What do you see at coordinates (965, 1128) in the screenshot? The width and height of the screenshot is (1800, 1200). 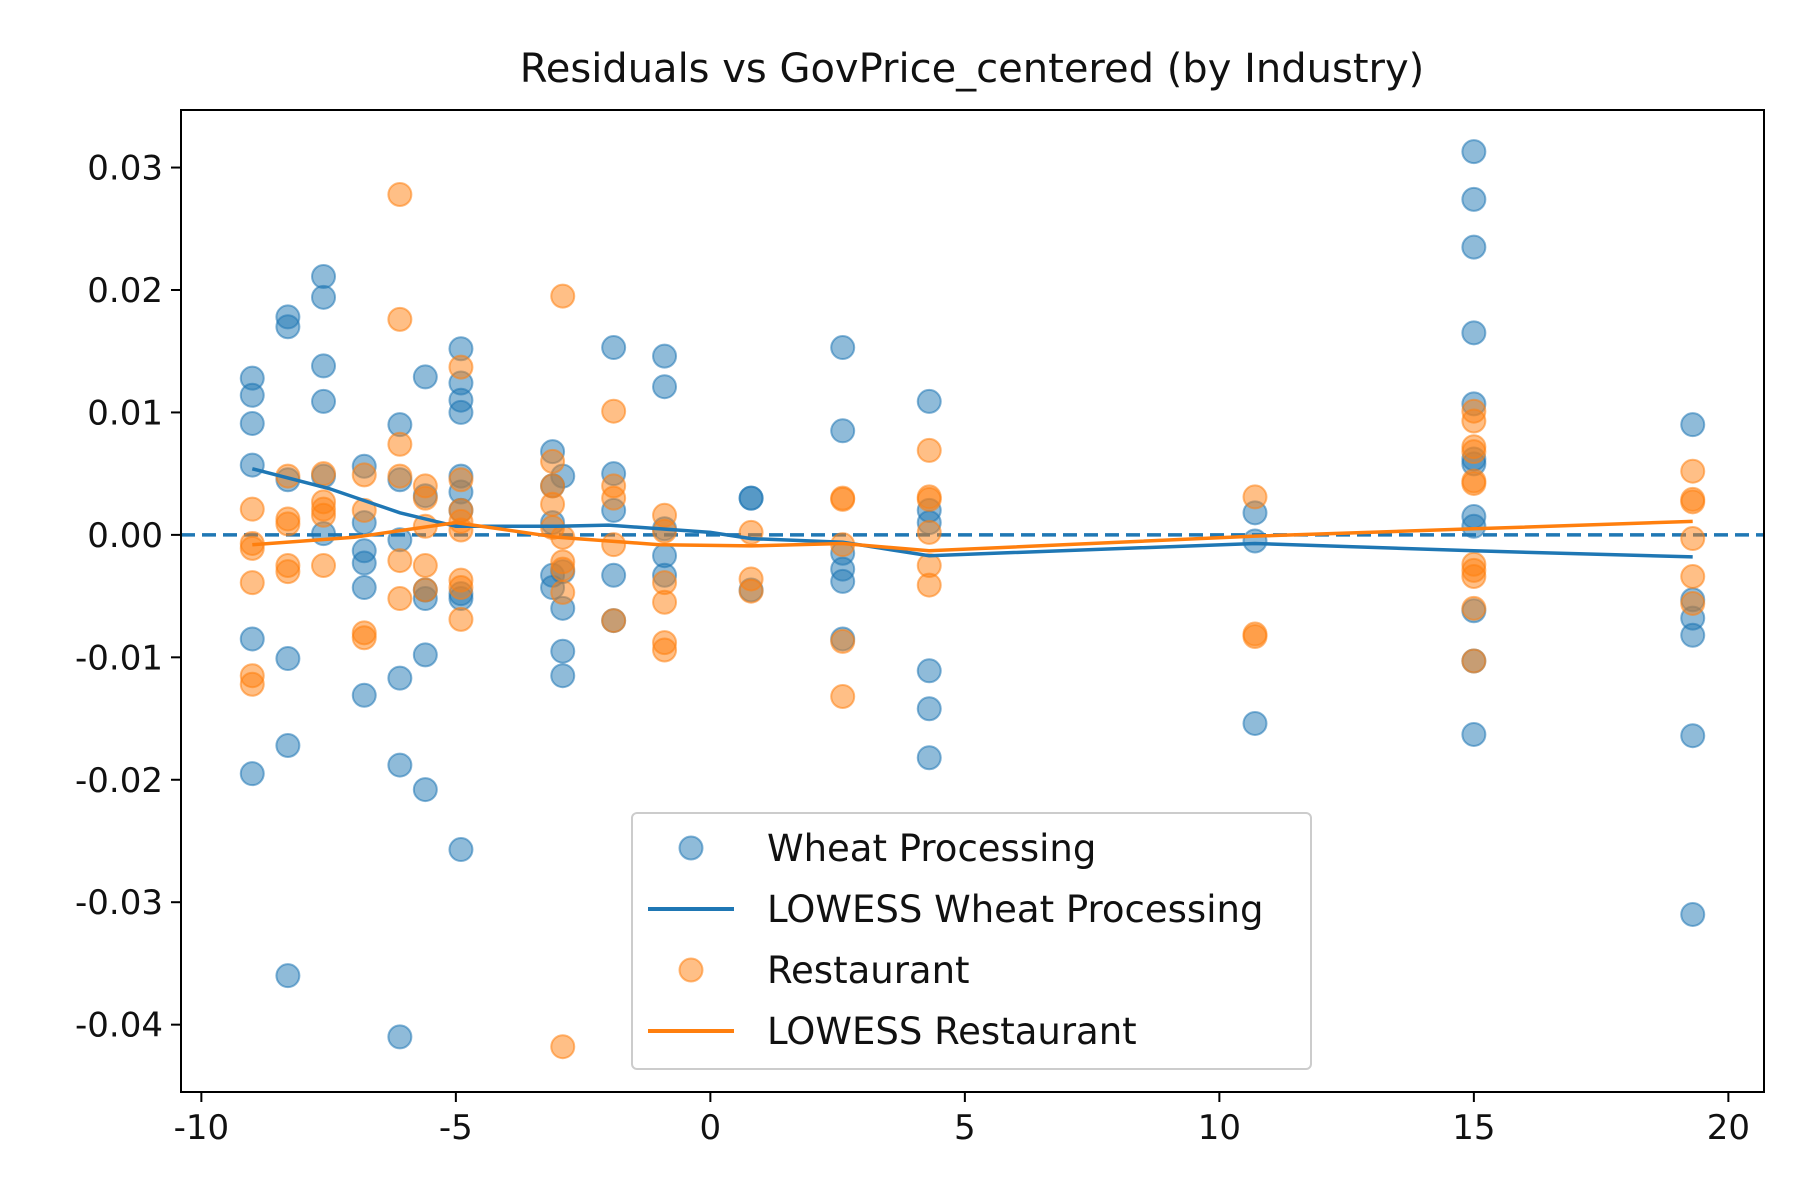 I see `x-tick-label: 5` at bounding box center [965, 1128].